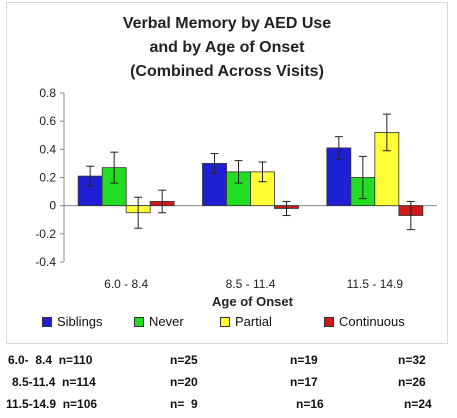 Image resolution: width=457 pixels, height=418 pixels. What do you see at coordinates (45, 234) in the screenshot?
I see `y-tick-label: -0.2` at bounding box center [45, 234].